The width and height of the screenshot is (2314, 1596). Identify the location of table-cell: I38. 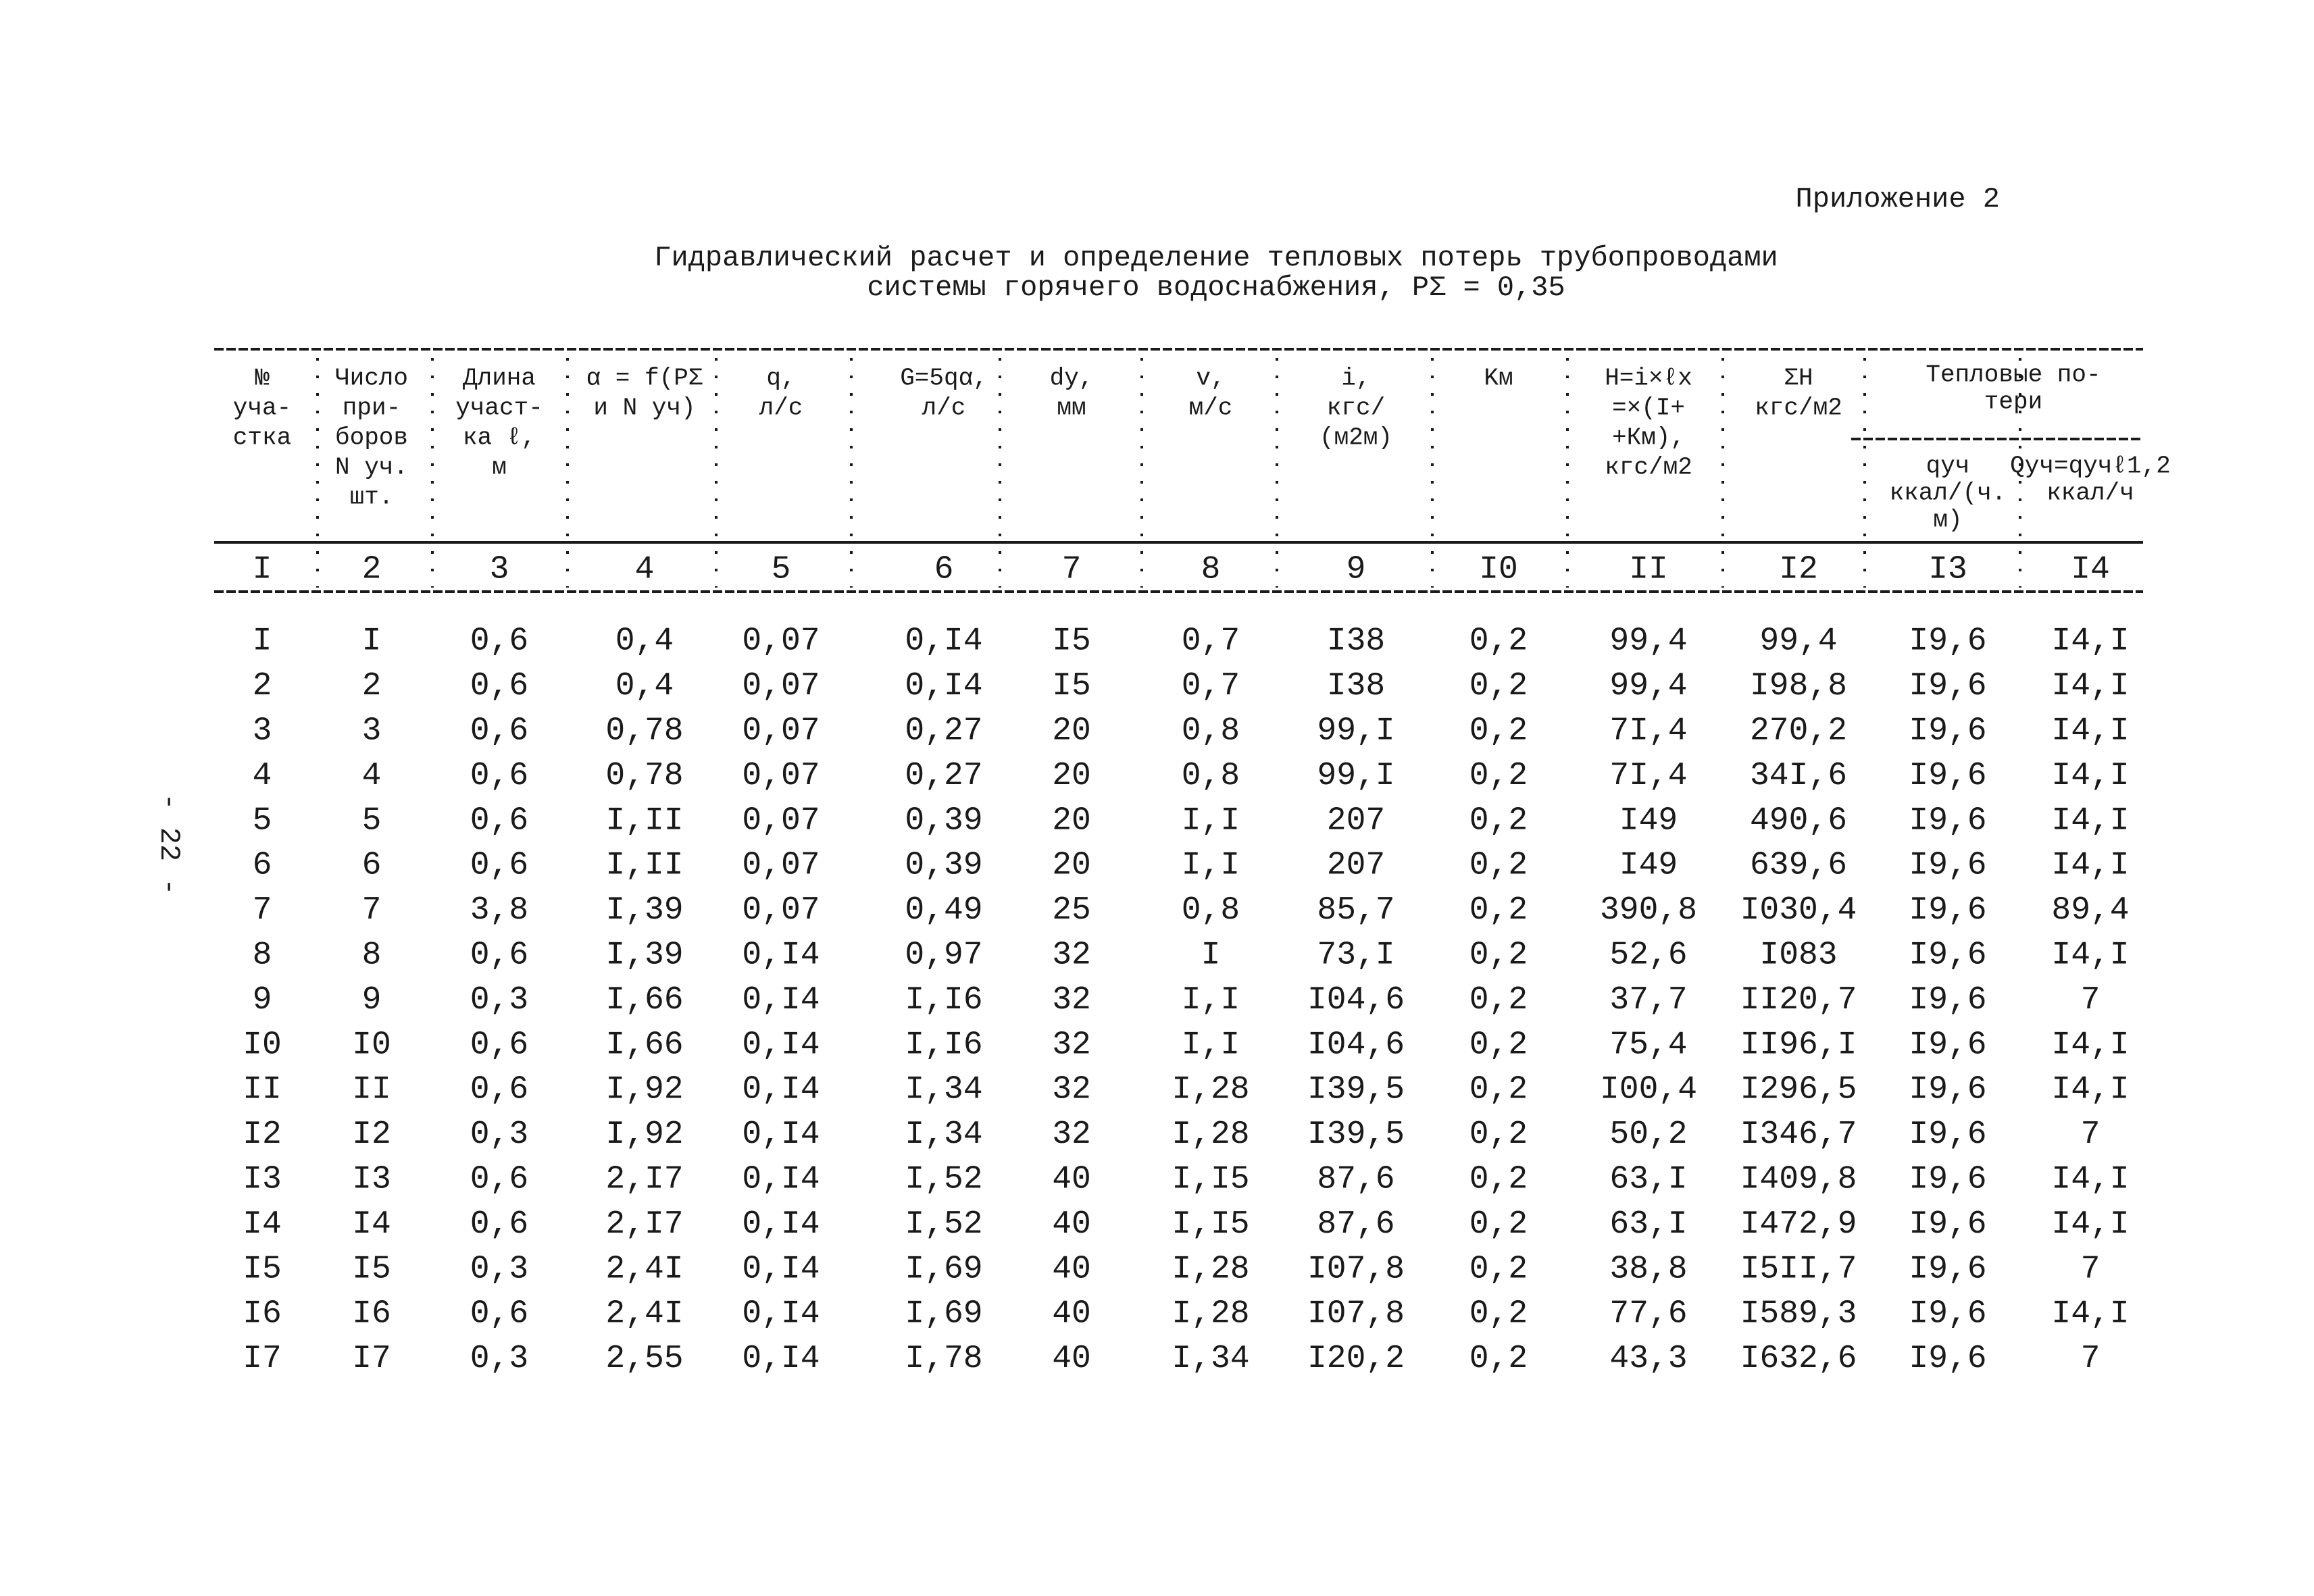
(1356, 686).